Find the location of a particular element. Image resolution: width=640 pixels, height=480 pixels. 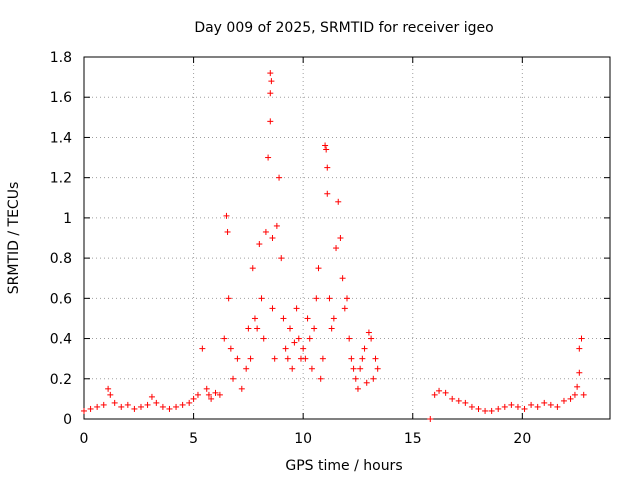

y-tick-label: 1.6 is located at coordinates (61, 98).